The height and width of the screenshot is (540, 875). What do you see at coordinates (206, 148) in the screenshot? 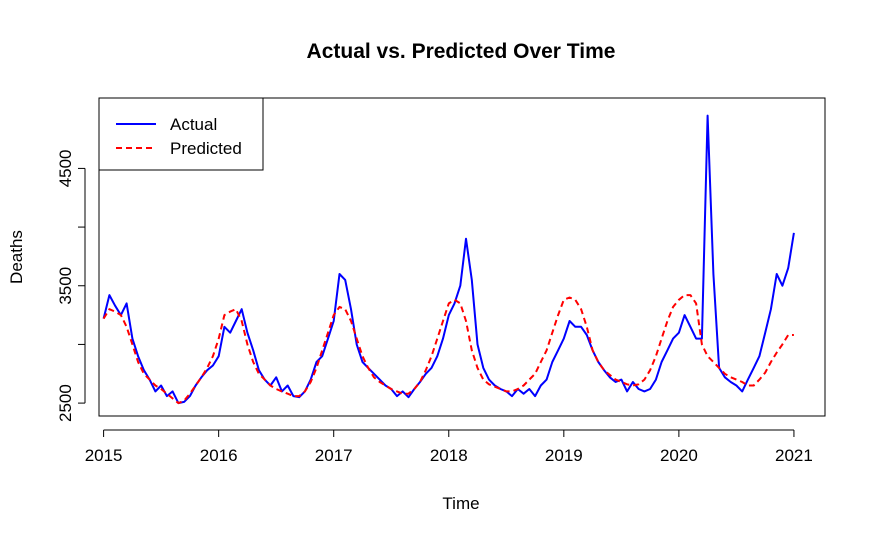
I see `legend-label-predicted: Predicted` at bounding box center [206, 148].